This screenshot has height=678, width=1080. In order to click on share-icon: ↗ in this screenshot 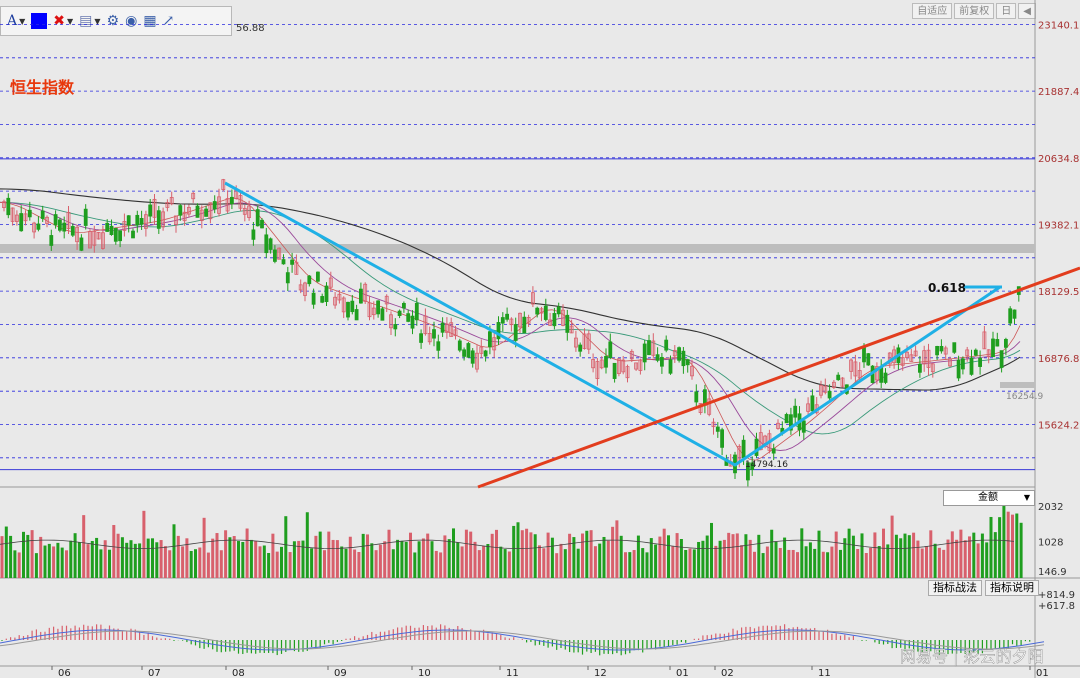, I will do `click(168, 21)`.